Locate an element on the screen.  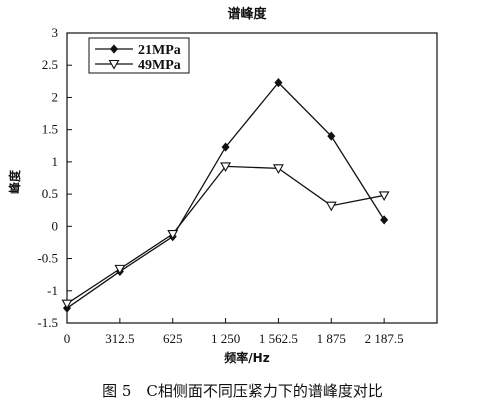
x-tick-label: 625 is located at coordinates (173, 338).